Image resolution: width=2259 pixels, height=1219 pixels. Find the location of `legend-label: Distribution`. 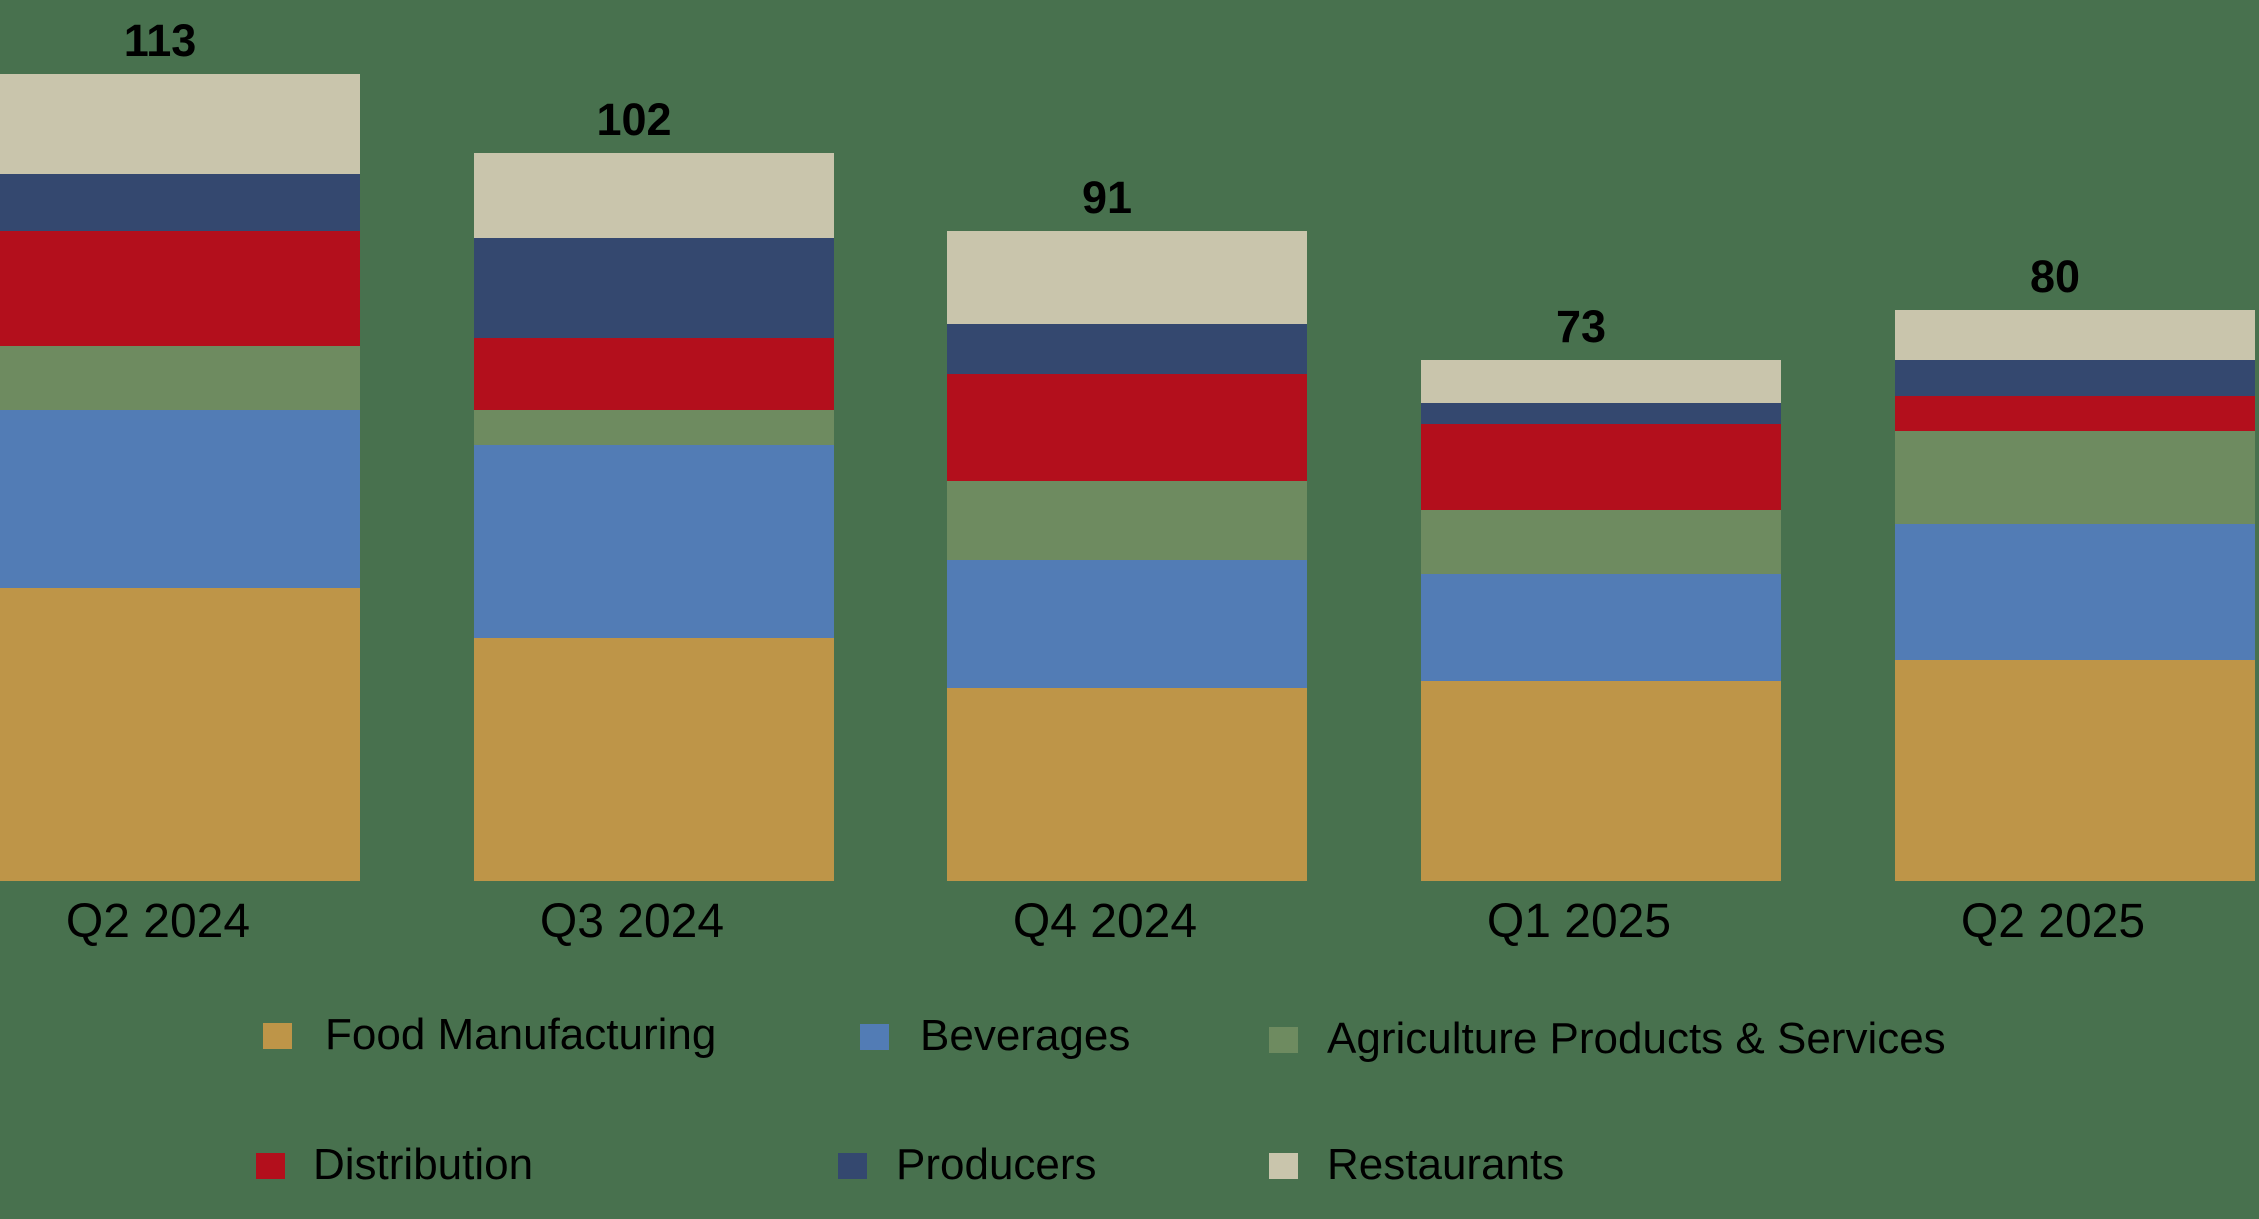

legend-label: Distribution is located at coordinates (423, 1164).